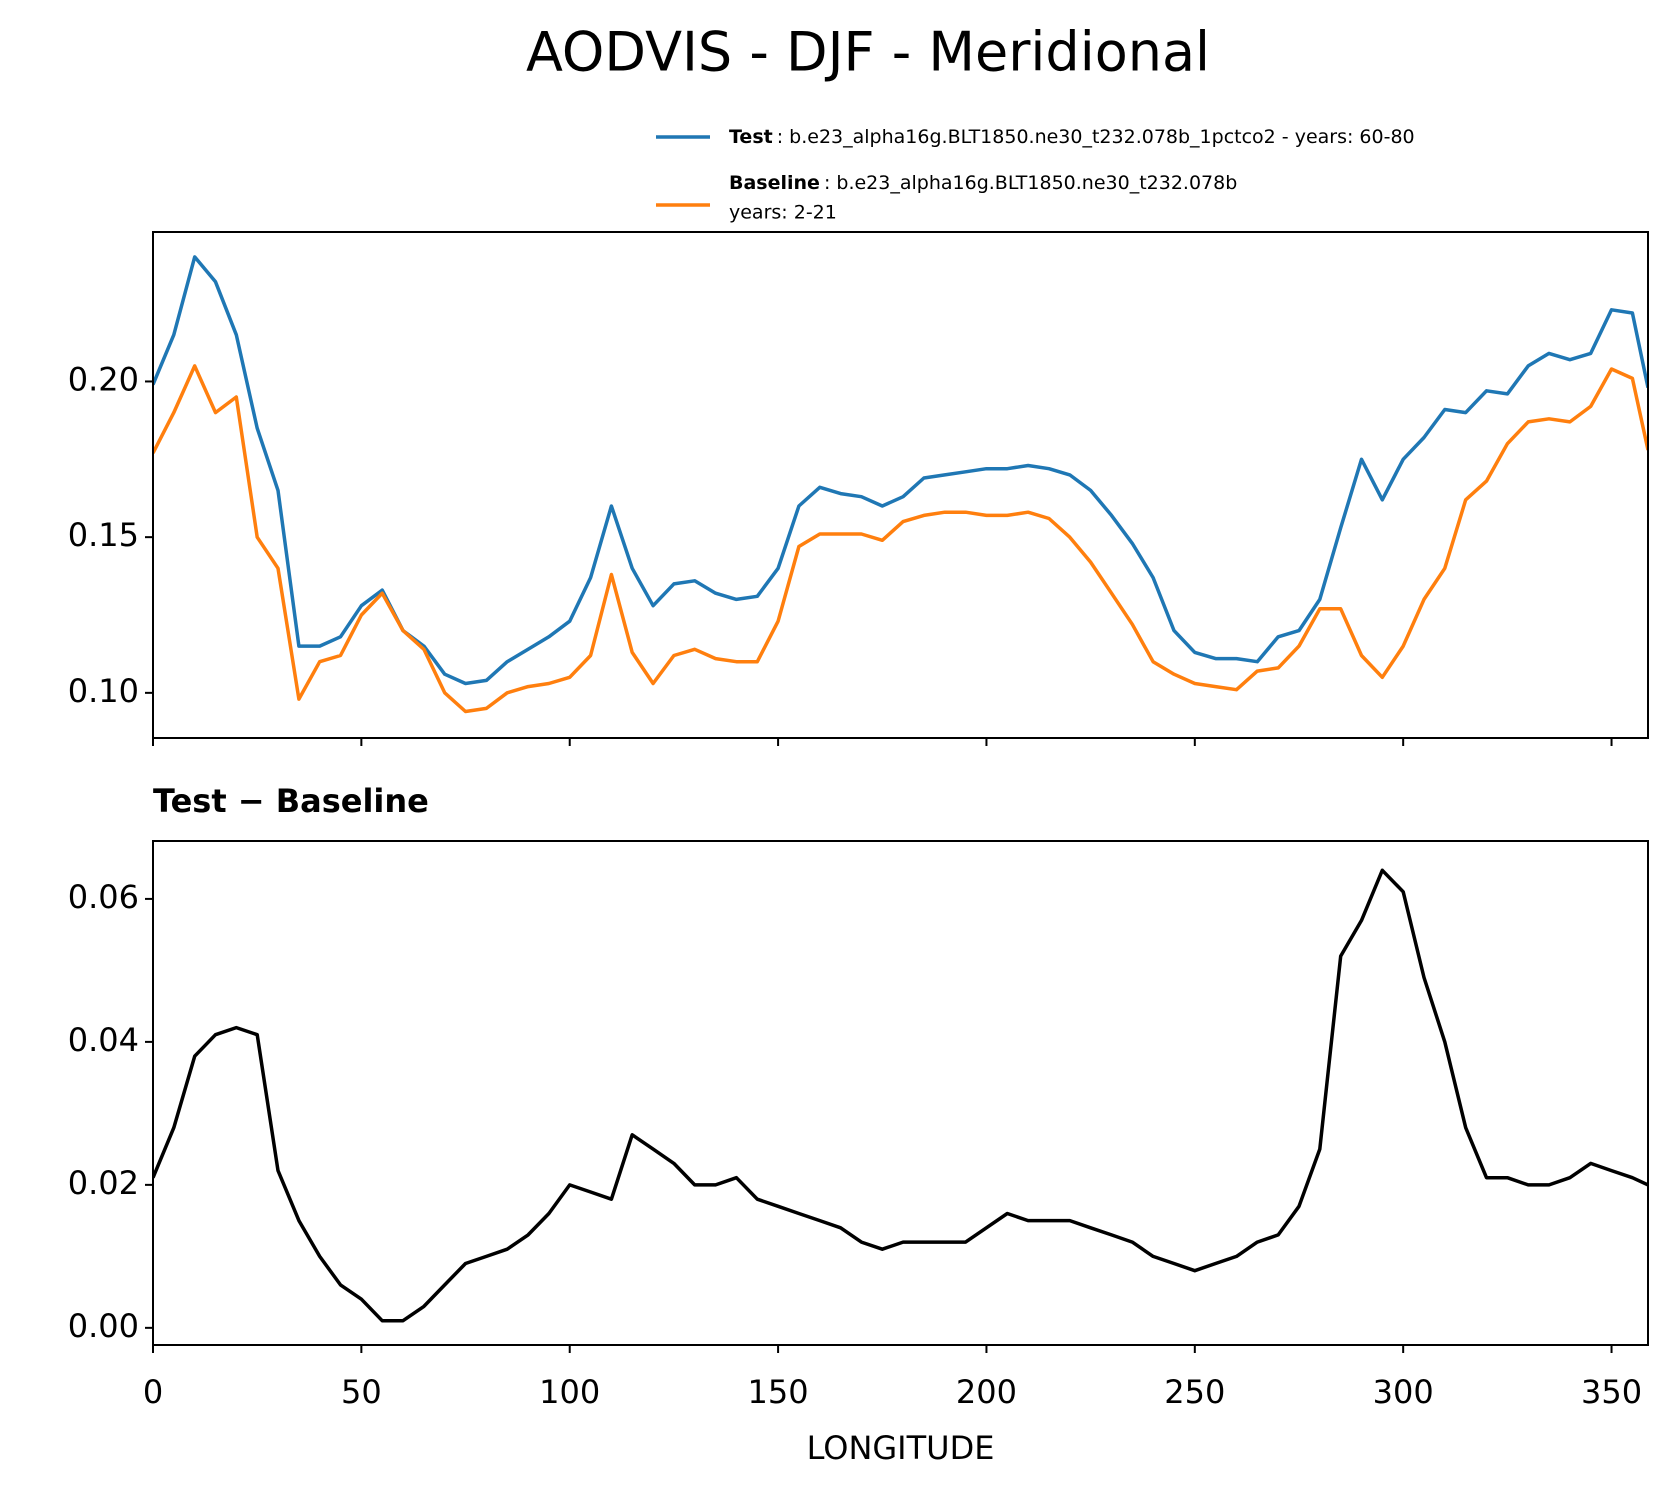 This screenshot has height=1496, width=1673. What do you see at coordinates (103, 535) in the screenshot?
I see `y-tick-label: 0.15` at bounding box center [103, 535].